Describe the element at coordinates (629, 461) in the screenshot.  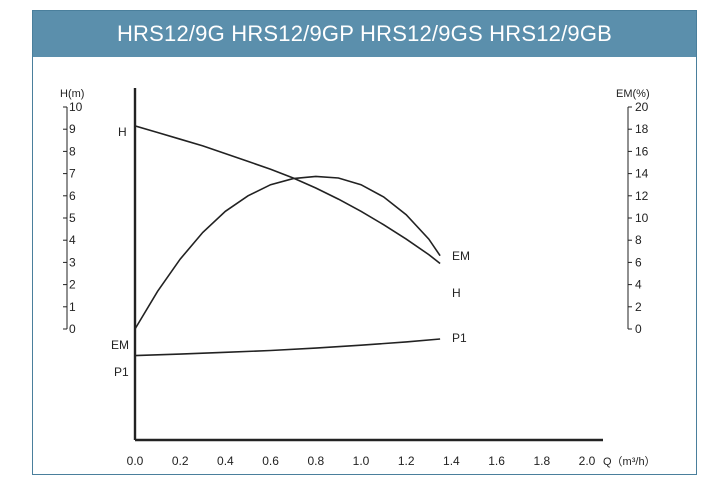
I see `x-axis-label: Q（m³/h）` at that location.